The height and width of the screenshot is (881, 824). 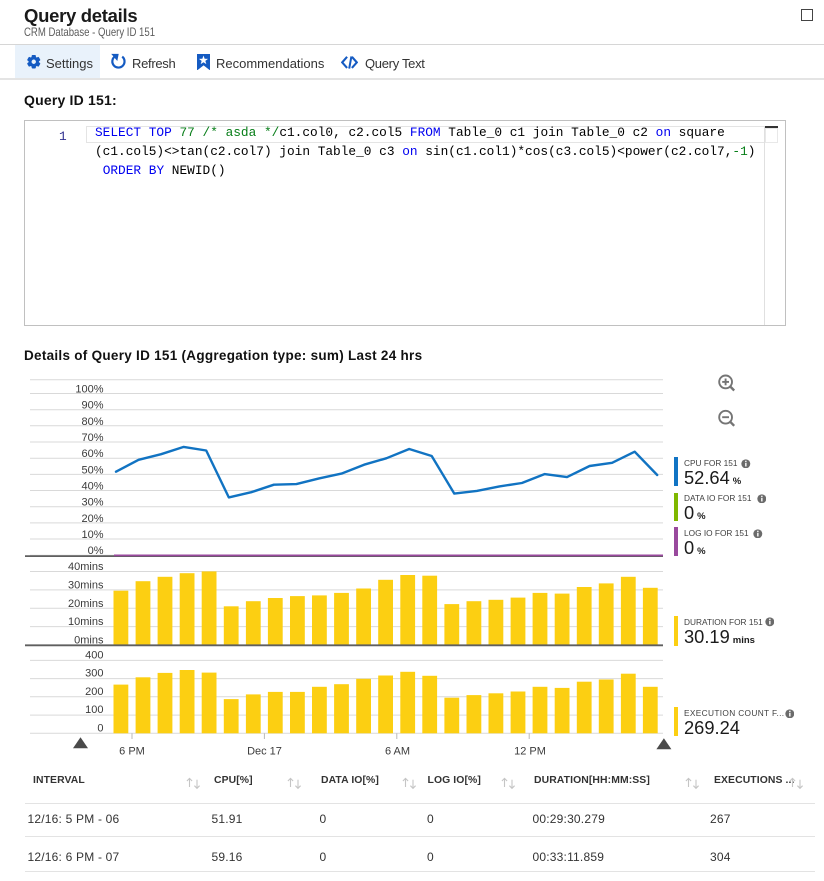 I want to click on svg-text: 6 AM, so click(x=397, y=752).